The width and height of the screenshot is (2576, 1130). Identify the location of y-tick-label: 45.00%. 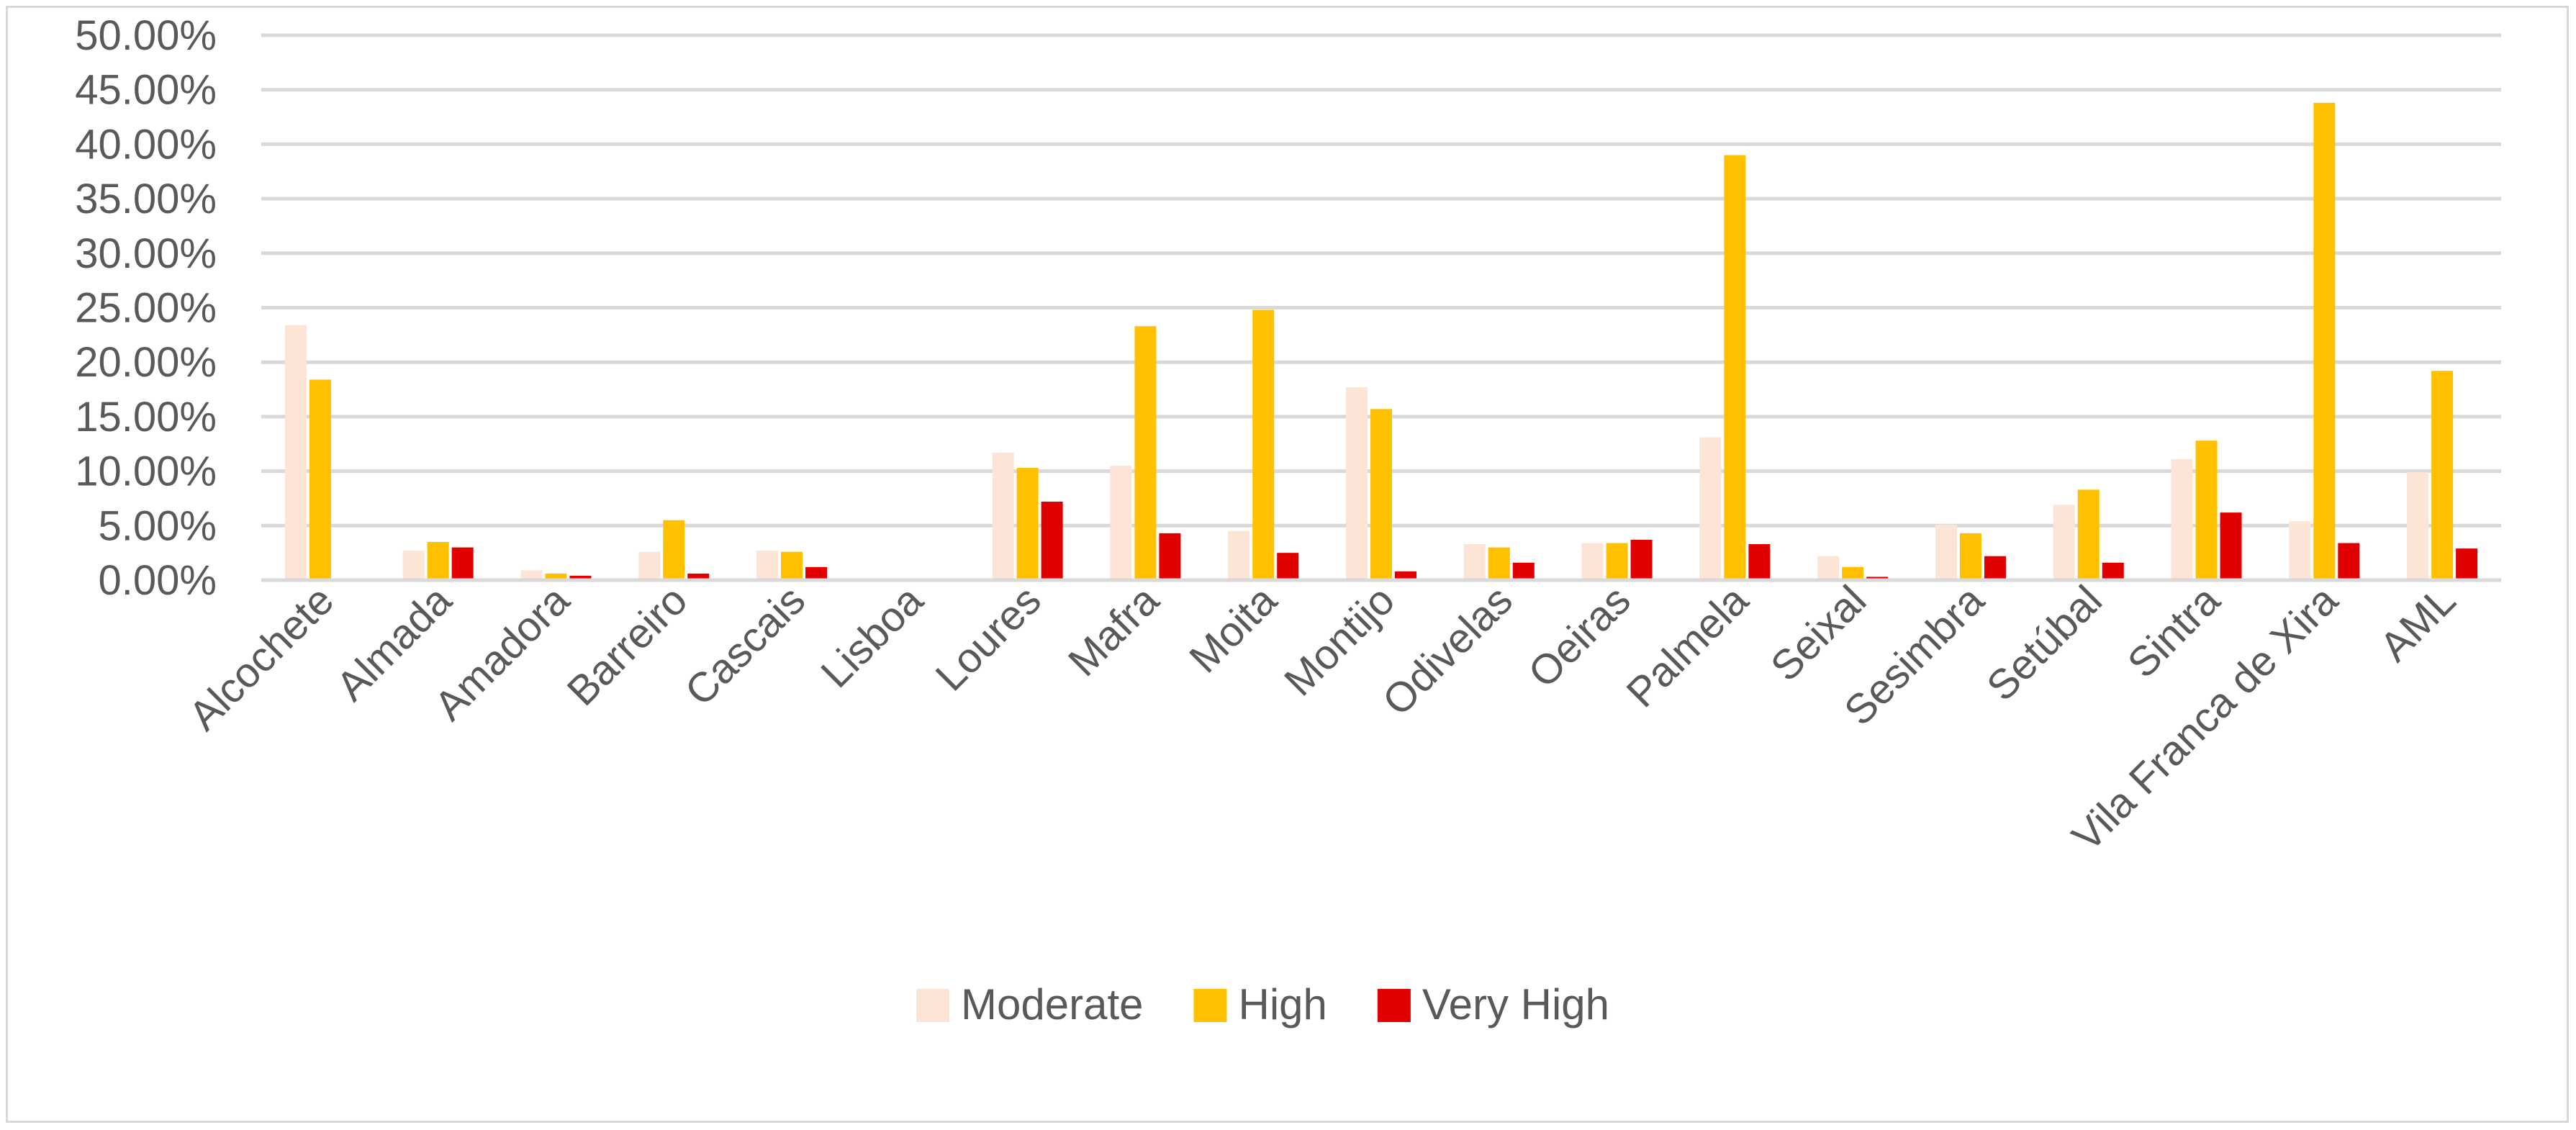
(146, 90).